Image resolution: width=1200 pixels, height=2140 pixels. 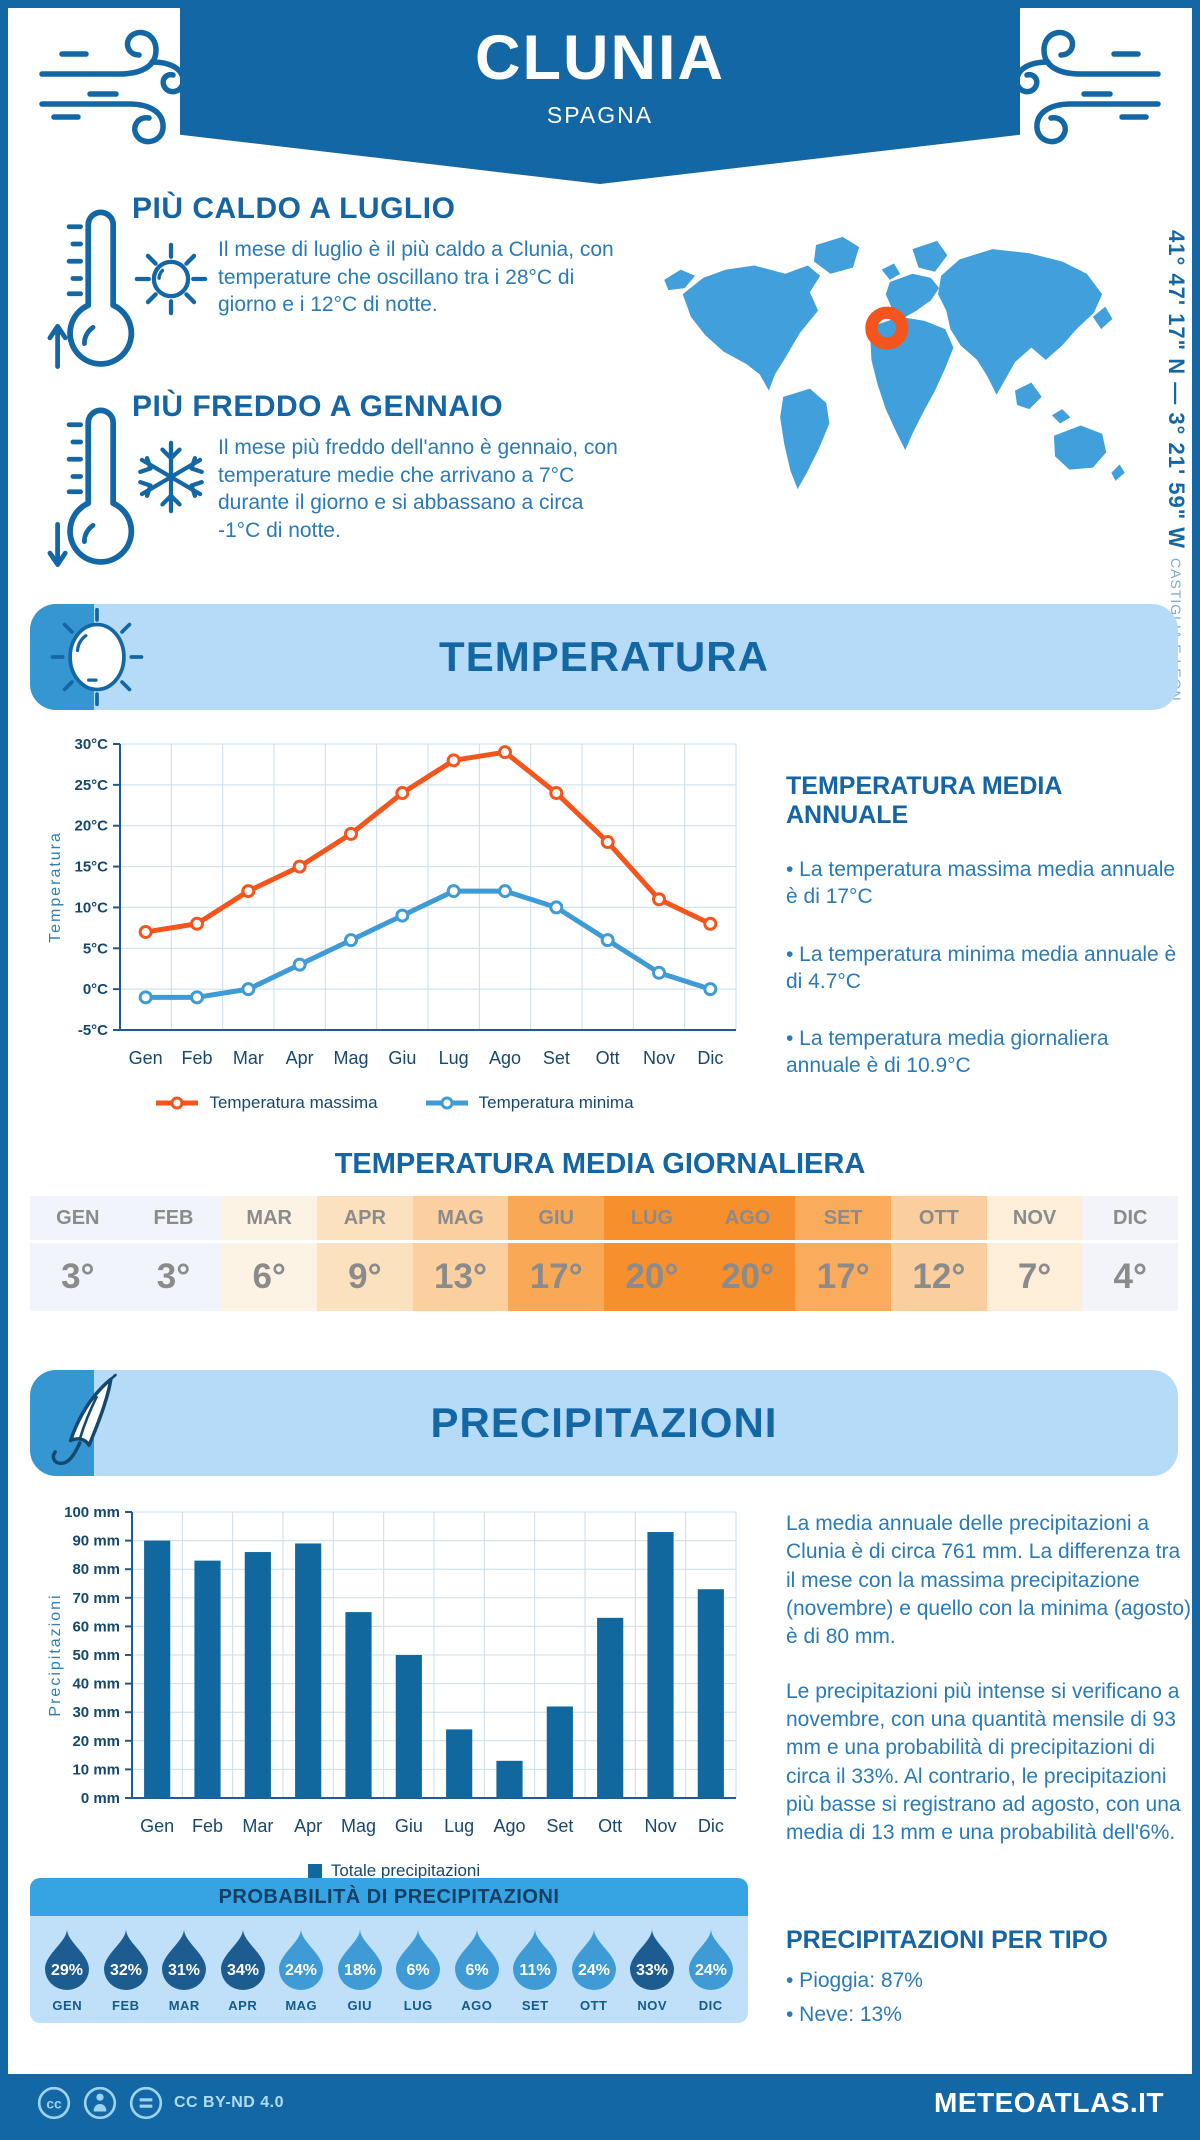 I want to click on table-month-value: 17°, so click(x=556, y=1277).